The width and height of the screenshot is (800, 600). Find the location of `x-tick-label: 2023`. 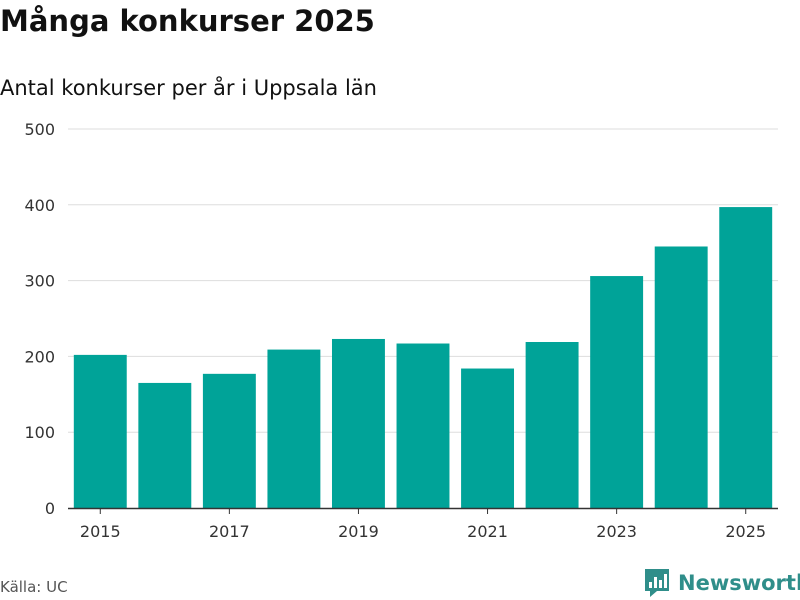

x-tick-label: 2023 is located at coordinates (616, 531).